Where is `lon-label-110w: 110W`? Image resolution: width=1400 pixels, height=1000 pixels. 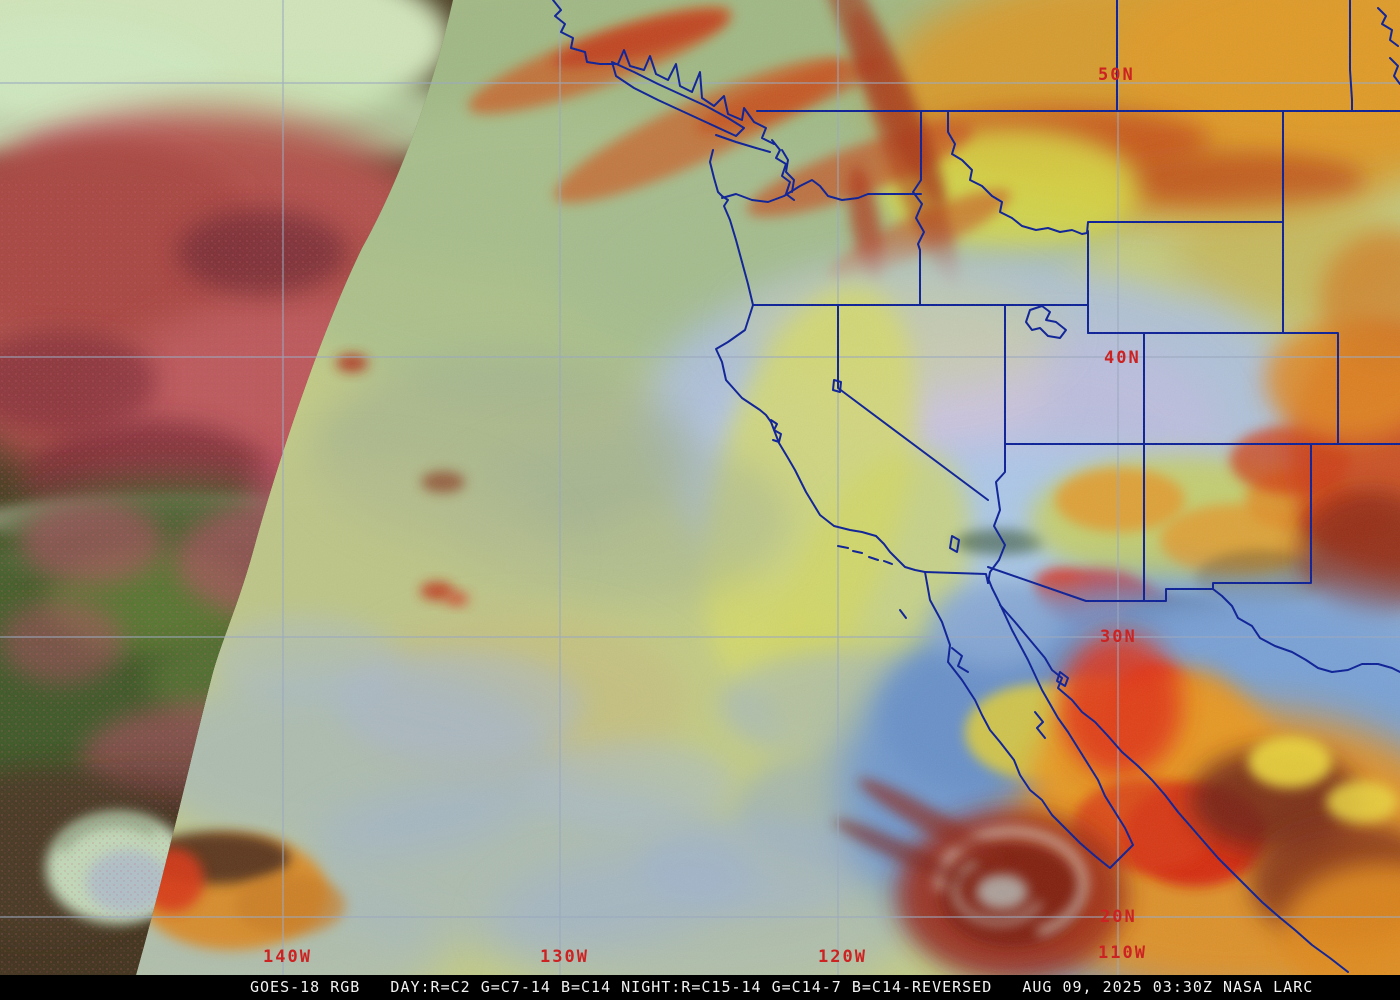
lon-label-110w: 110W is located at coordinates (1122, 953).